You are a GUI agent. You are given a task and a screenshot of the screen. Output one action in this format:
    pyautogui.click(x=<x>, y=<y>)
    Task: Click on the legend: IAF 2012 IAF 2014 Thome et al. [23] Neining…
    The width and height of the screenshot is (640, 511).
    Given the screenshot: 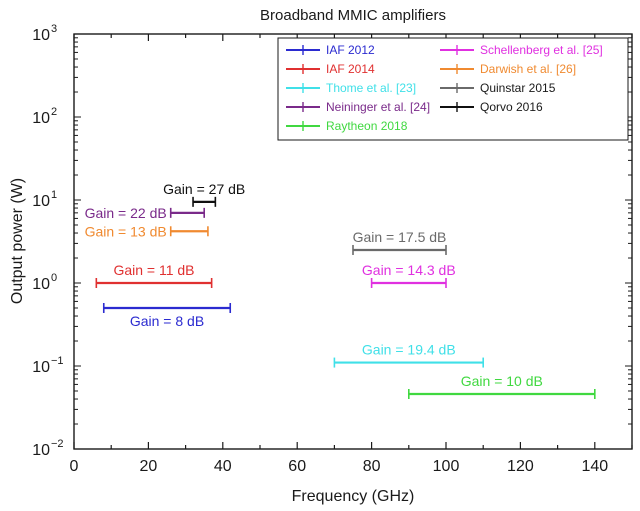 What is the action you would take?
    pyautogui.click(x=453, y=89)
    